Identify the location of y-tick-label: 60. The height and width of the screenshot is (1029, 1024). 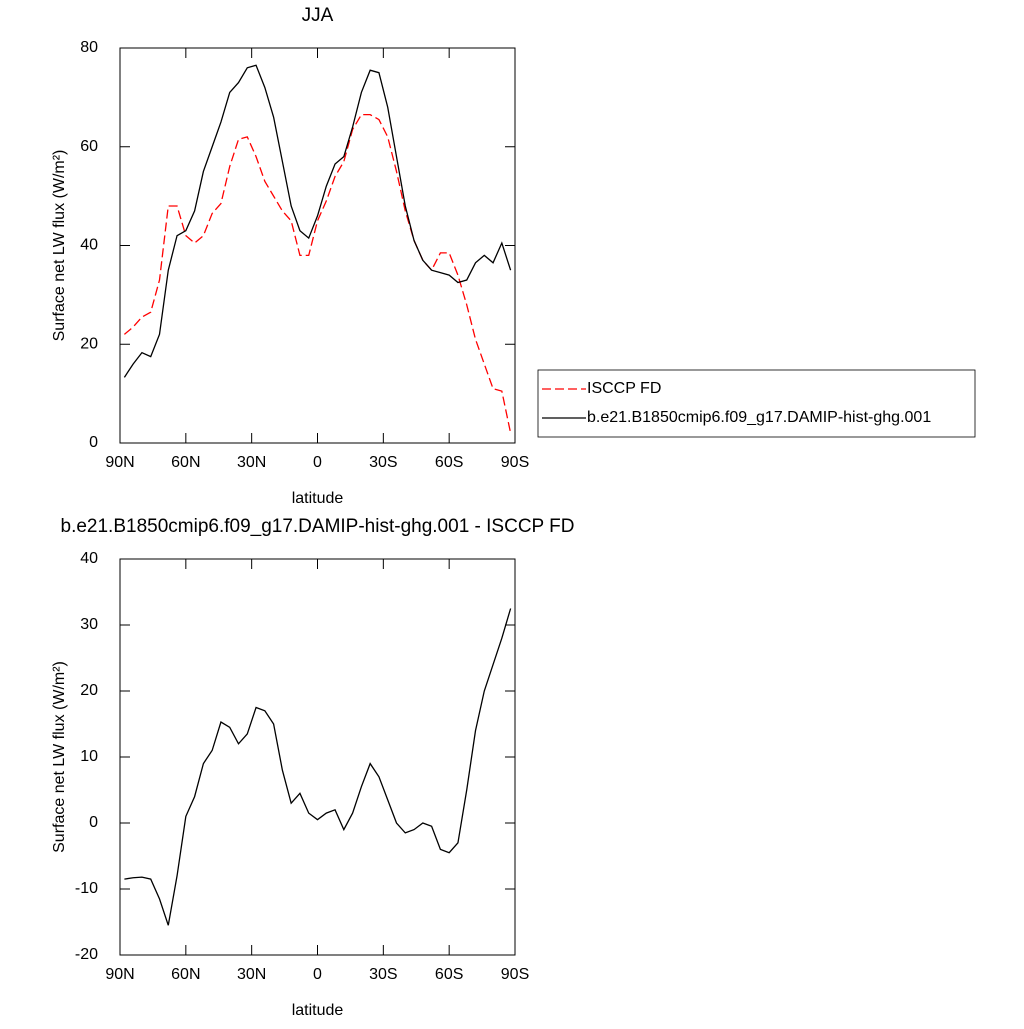
(89, 146).